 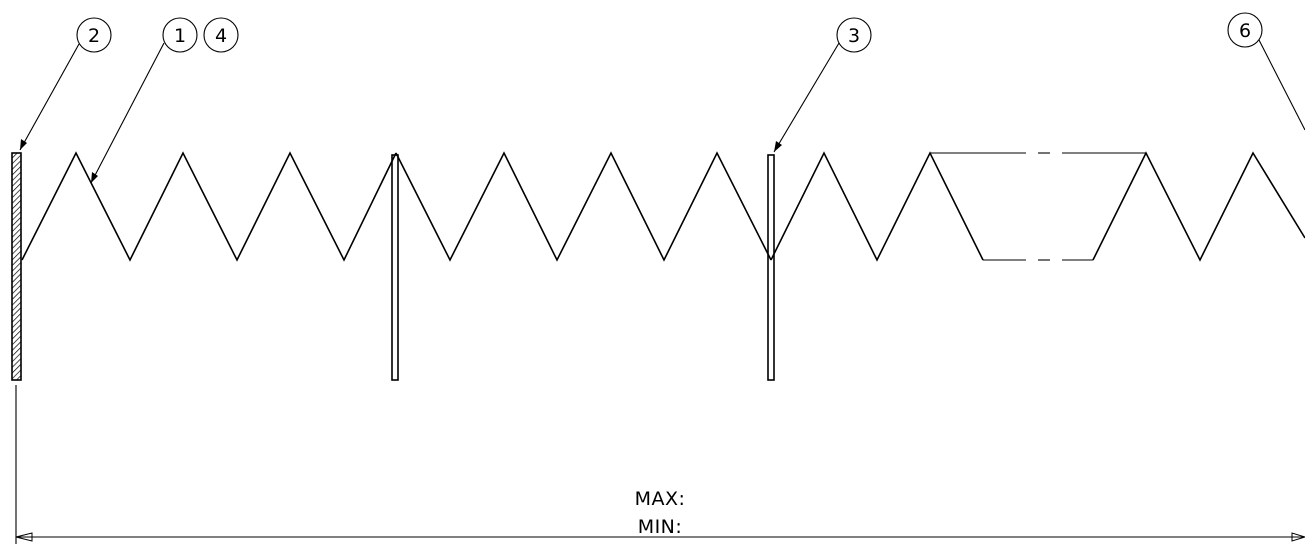 What do you see at coordinates (16, 266) in the screenshot?
I see `end-flange` at bounding box center [16, 266].